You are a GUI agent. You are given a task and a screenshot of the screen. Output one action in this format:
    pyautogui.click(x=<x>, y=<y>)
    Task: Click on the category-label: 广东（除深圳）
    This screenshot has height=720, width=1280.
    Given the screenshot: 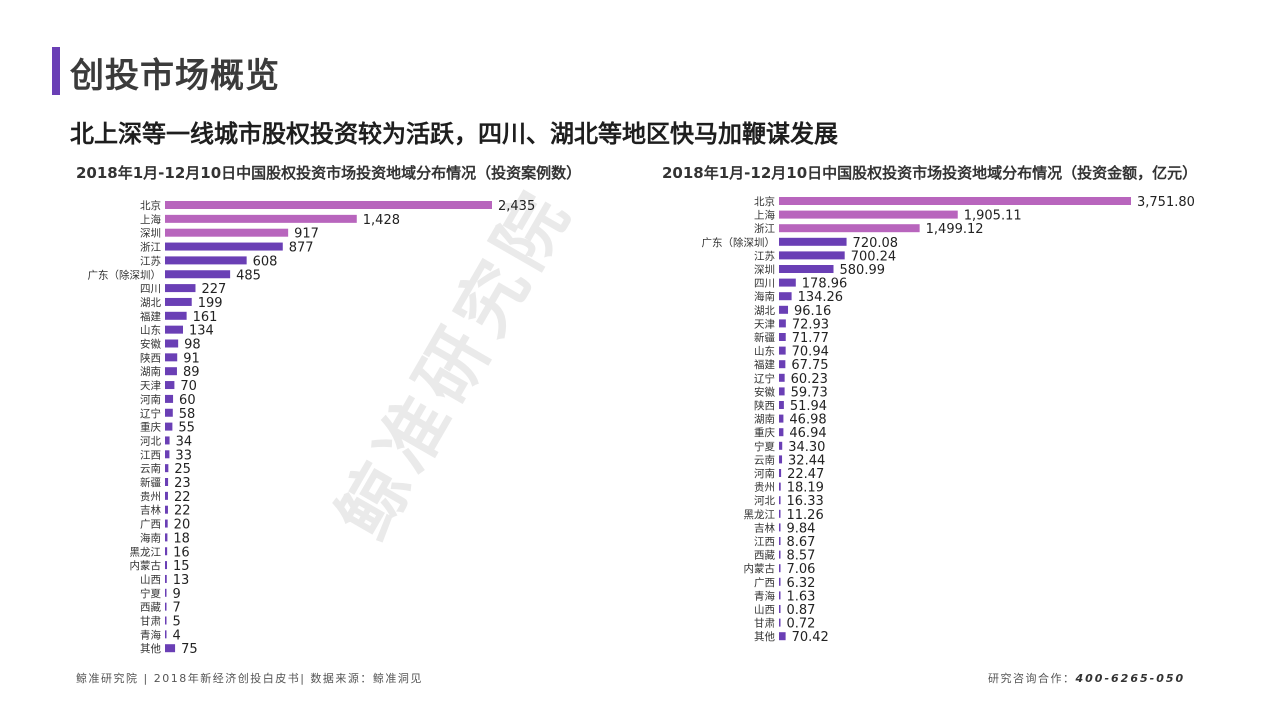 What is the action you would take?
    pyautogui.click(x=739, y=242)
    